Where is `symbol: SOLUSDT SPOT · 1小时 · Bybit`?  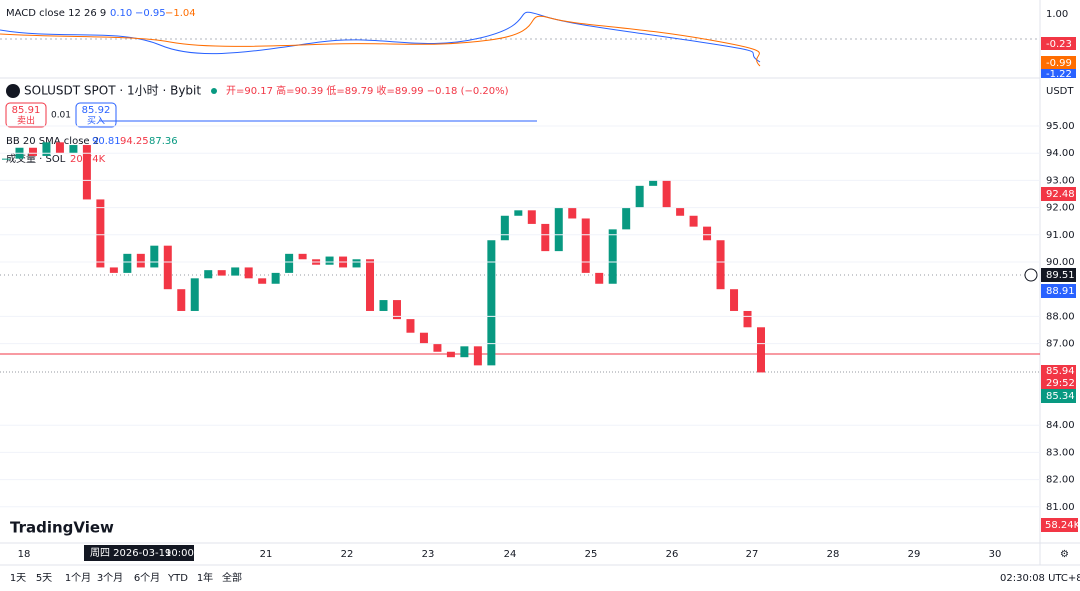
symbol: SOLUSDT SPOT · 1小时 · Bybit is located at coordinates (112, 91).